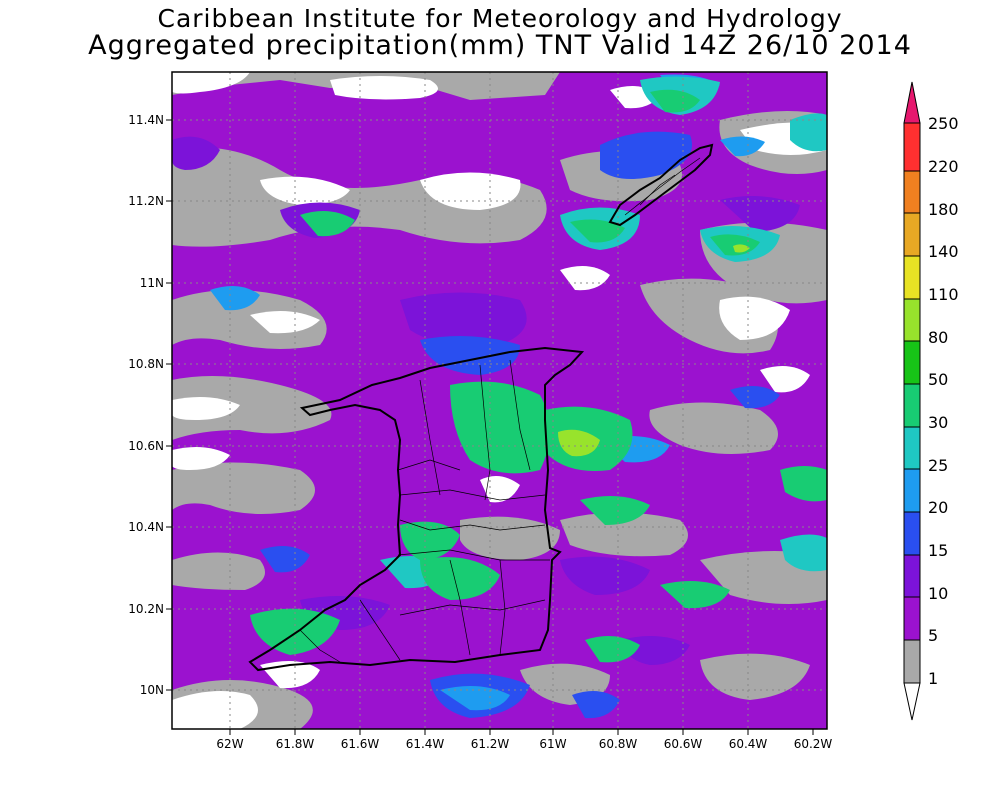 The width and height of the screenshot is (1000, 800). What do you see at coordinates (943, 123) in the screenshot?
I see `colorbar-label: 250` at bounding box center [943, 123].